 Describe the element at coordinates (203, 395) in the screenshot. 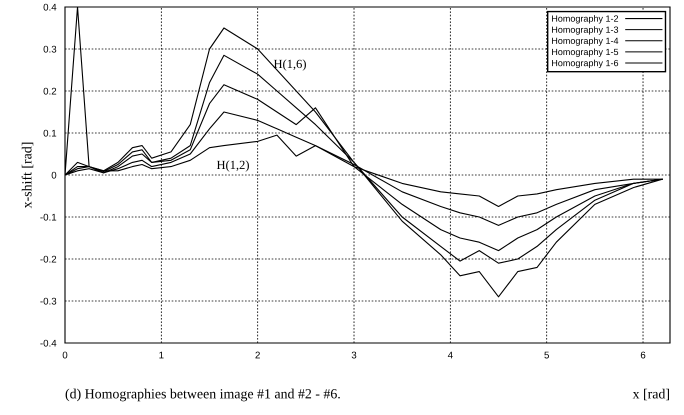

I see `text: (d) Homographies between image #1 and #2 - #6.` at that location.